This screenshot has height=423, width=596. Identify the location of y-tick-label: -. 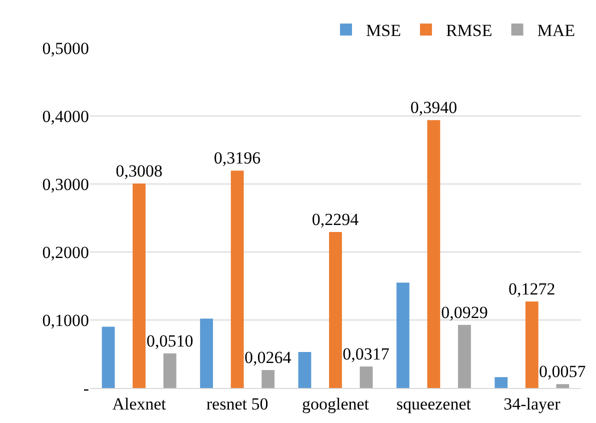
(86, 388).